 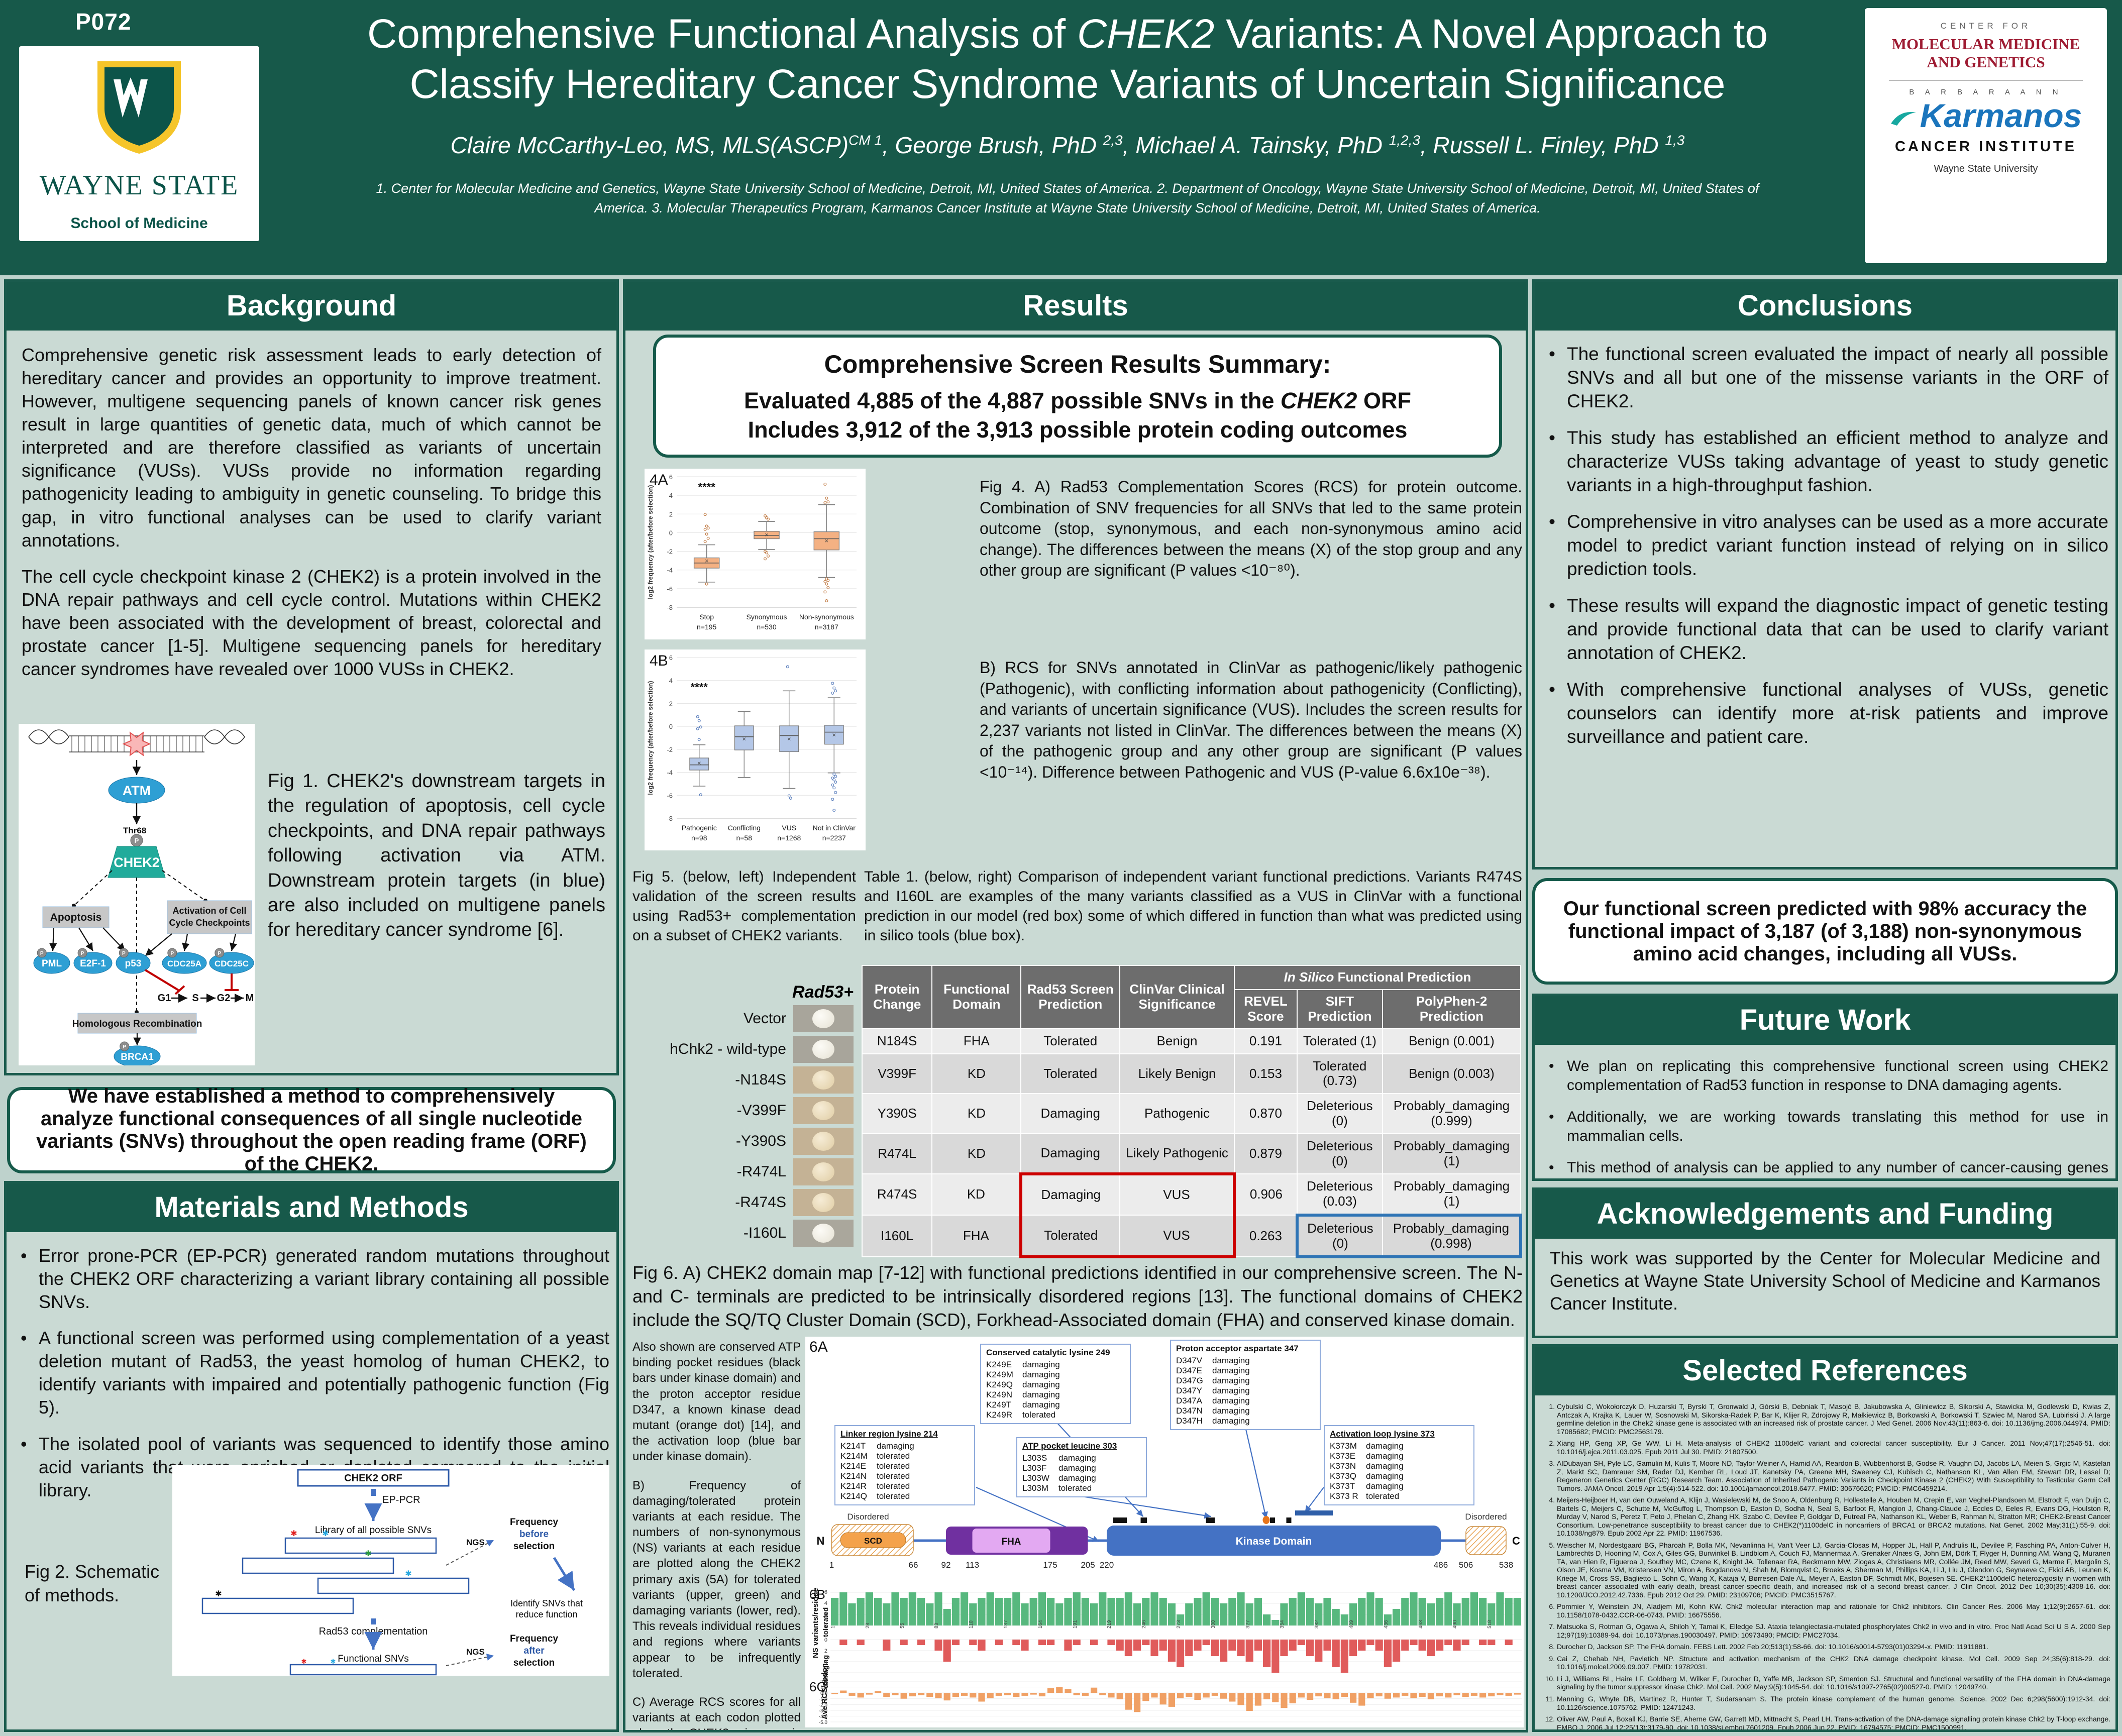 I want to click on divider, so click(x=1986, y=80).